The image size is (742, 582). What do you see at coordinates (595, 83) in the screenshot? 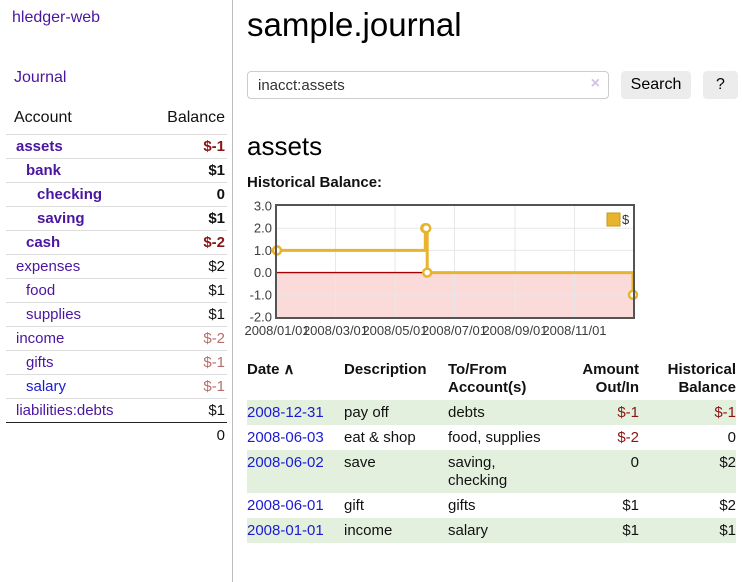
I see `clear-search-icon: ×` at bounding box center [595, 83].